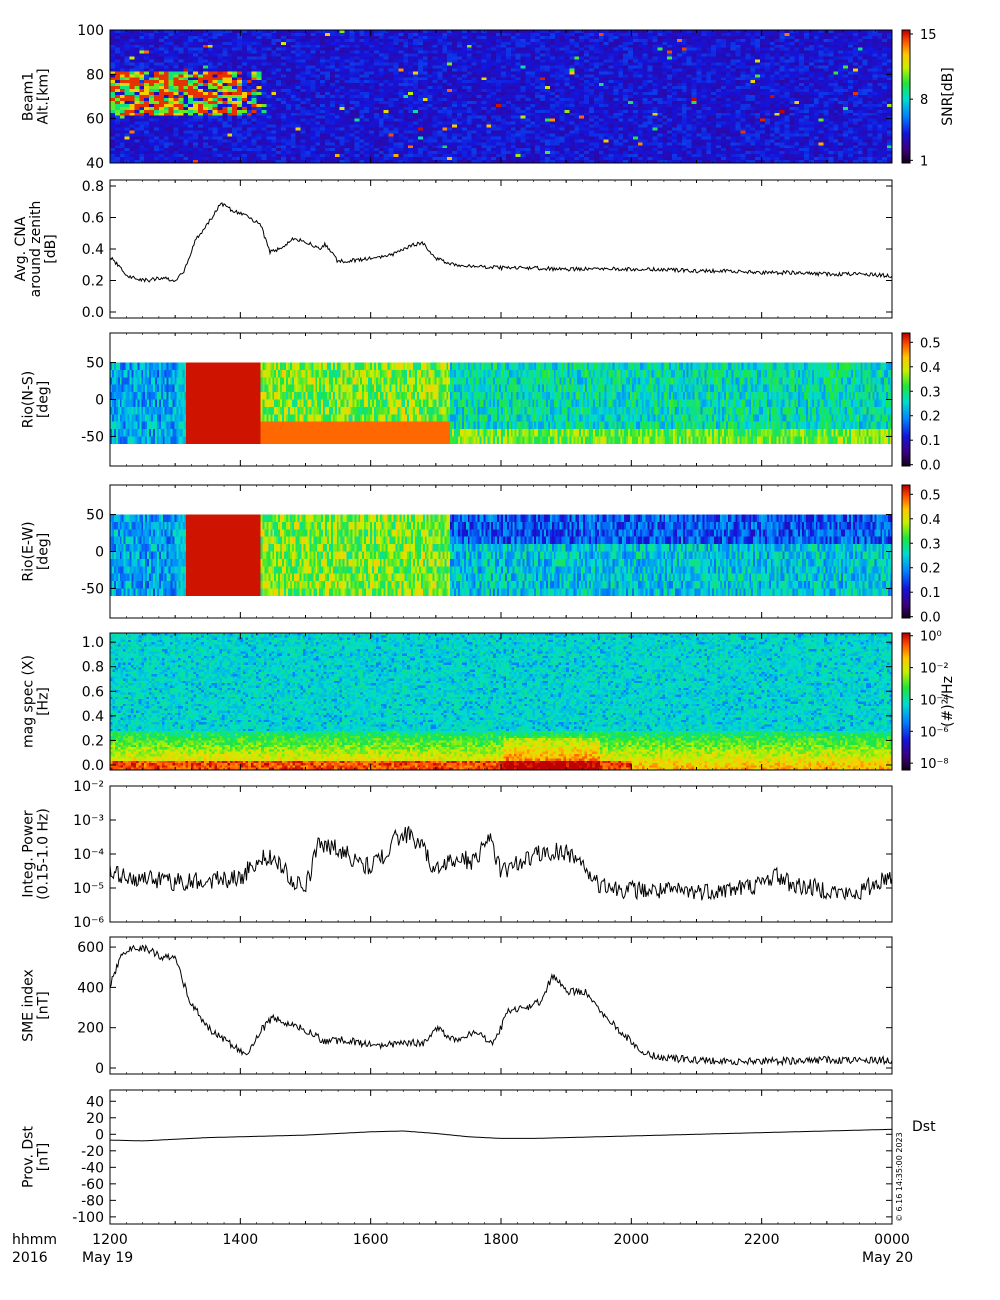 The width and height of the screenshot is (1000, 1300). I want to click on rio_ew-cbar-label: 0.5, so click(930, 495).